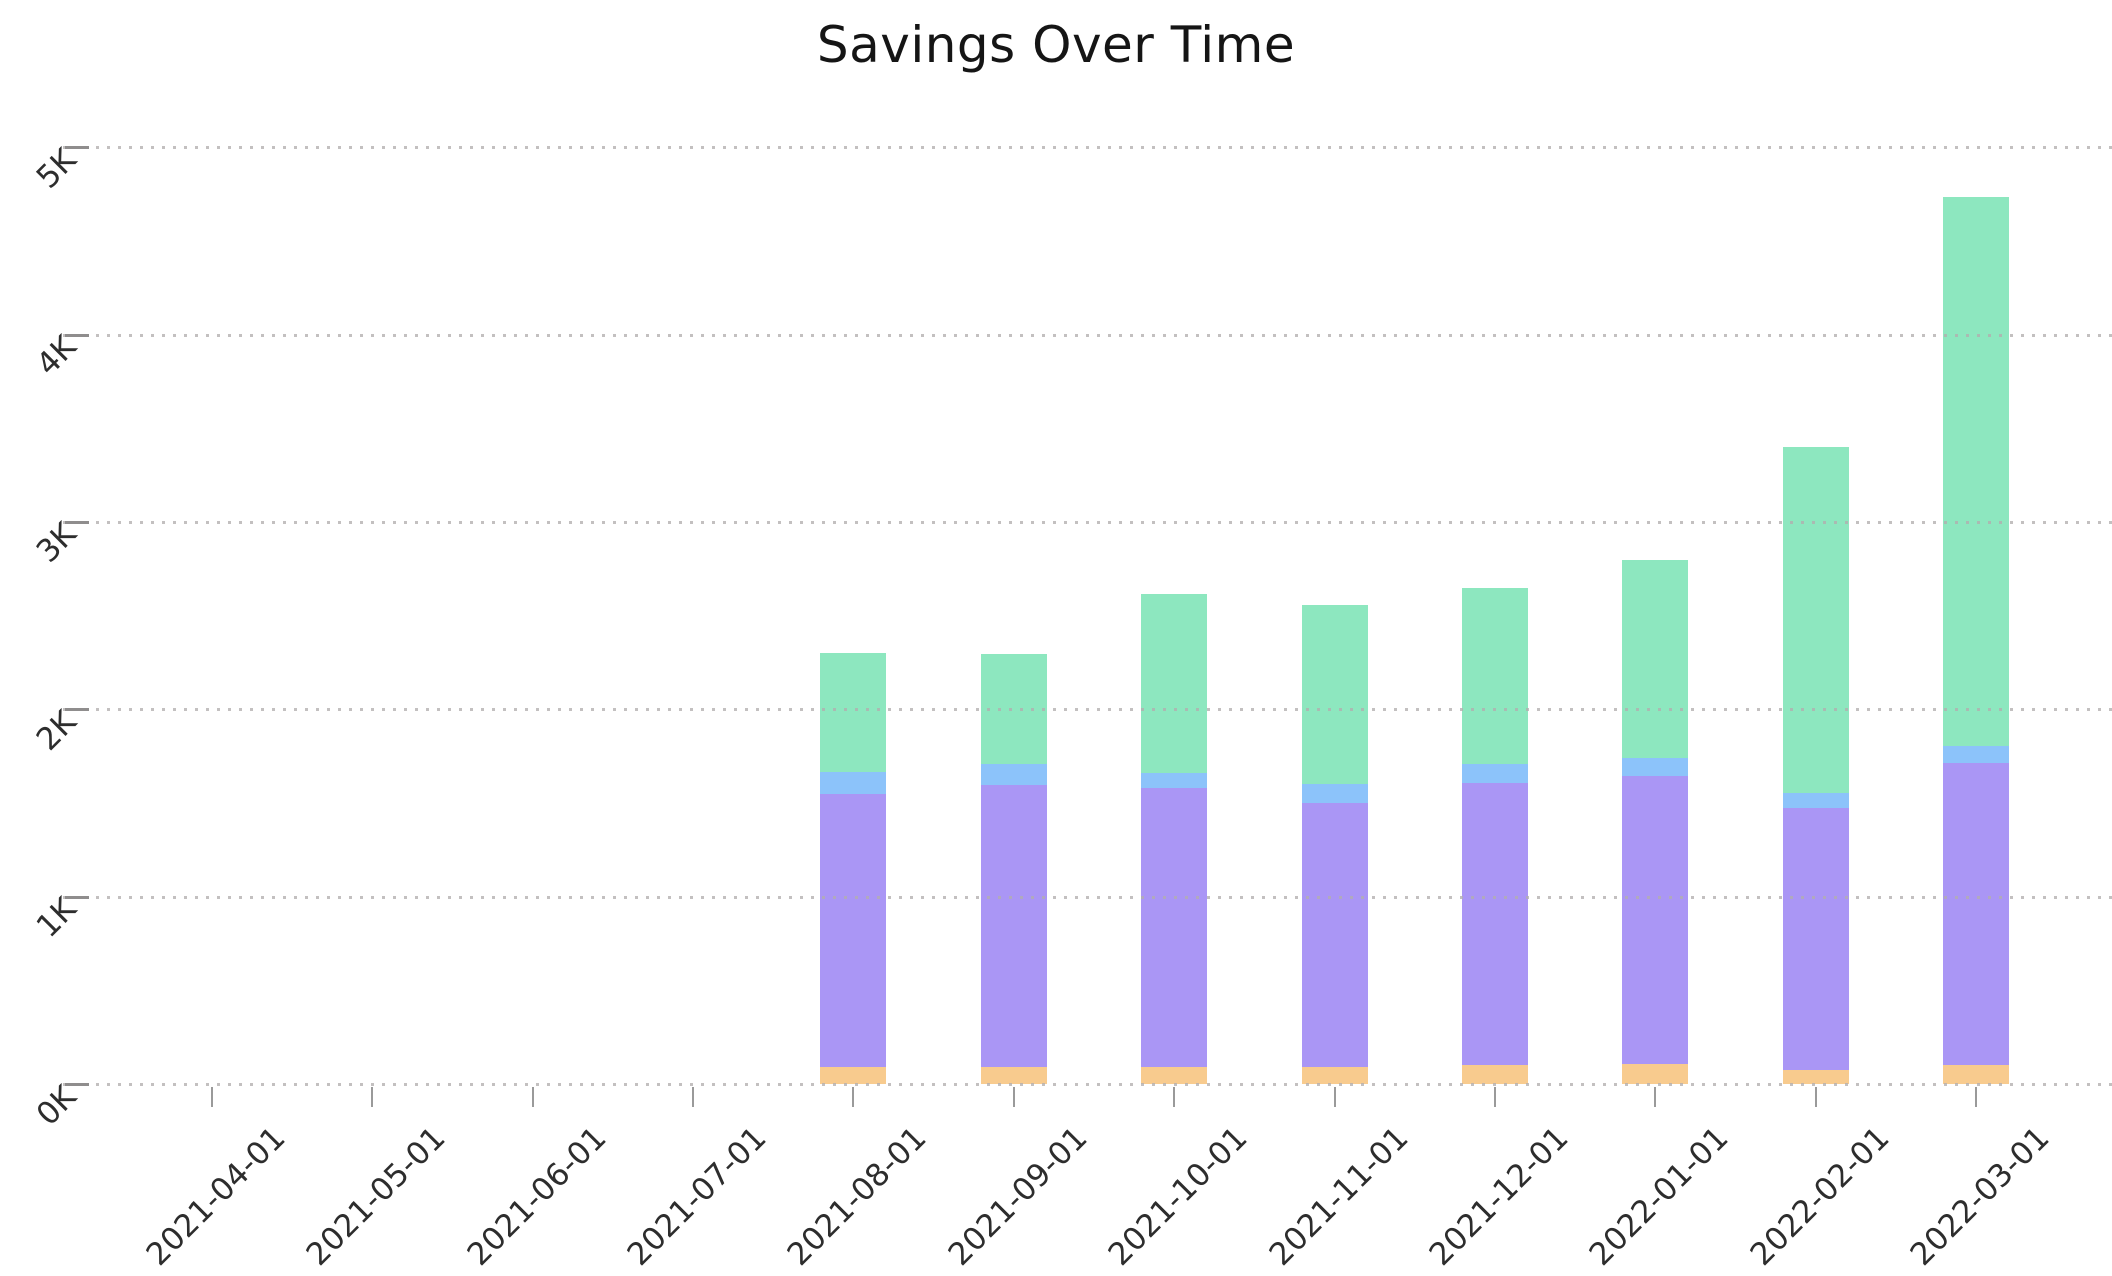  What do you see at coordinates (1178, 1196) in the screenshot?
I see `x-tick-label-2021-10-01: 2021-10-01` at bounding box center [1178, 1196].